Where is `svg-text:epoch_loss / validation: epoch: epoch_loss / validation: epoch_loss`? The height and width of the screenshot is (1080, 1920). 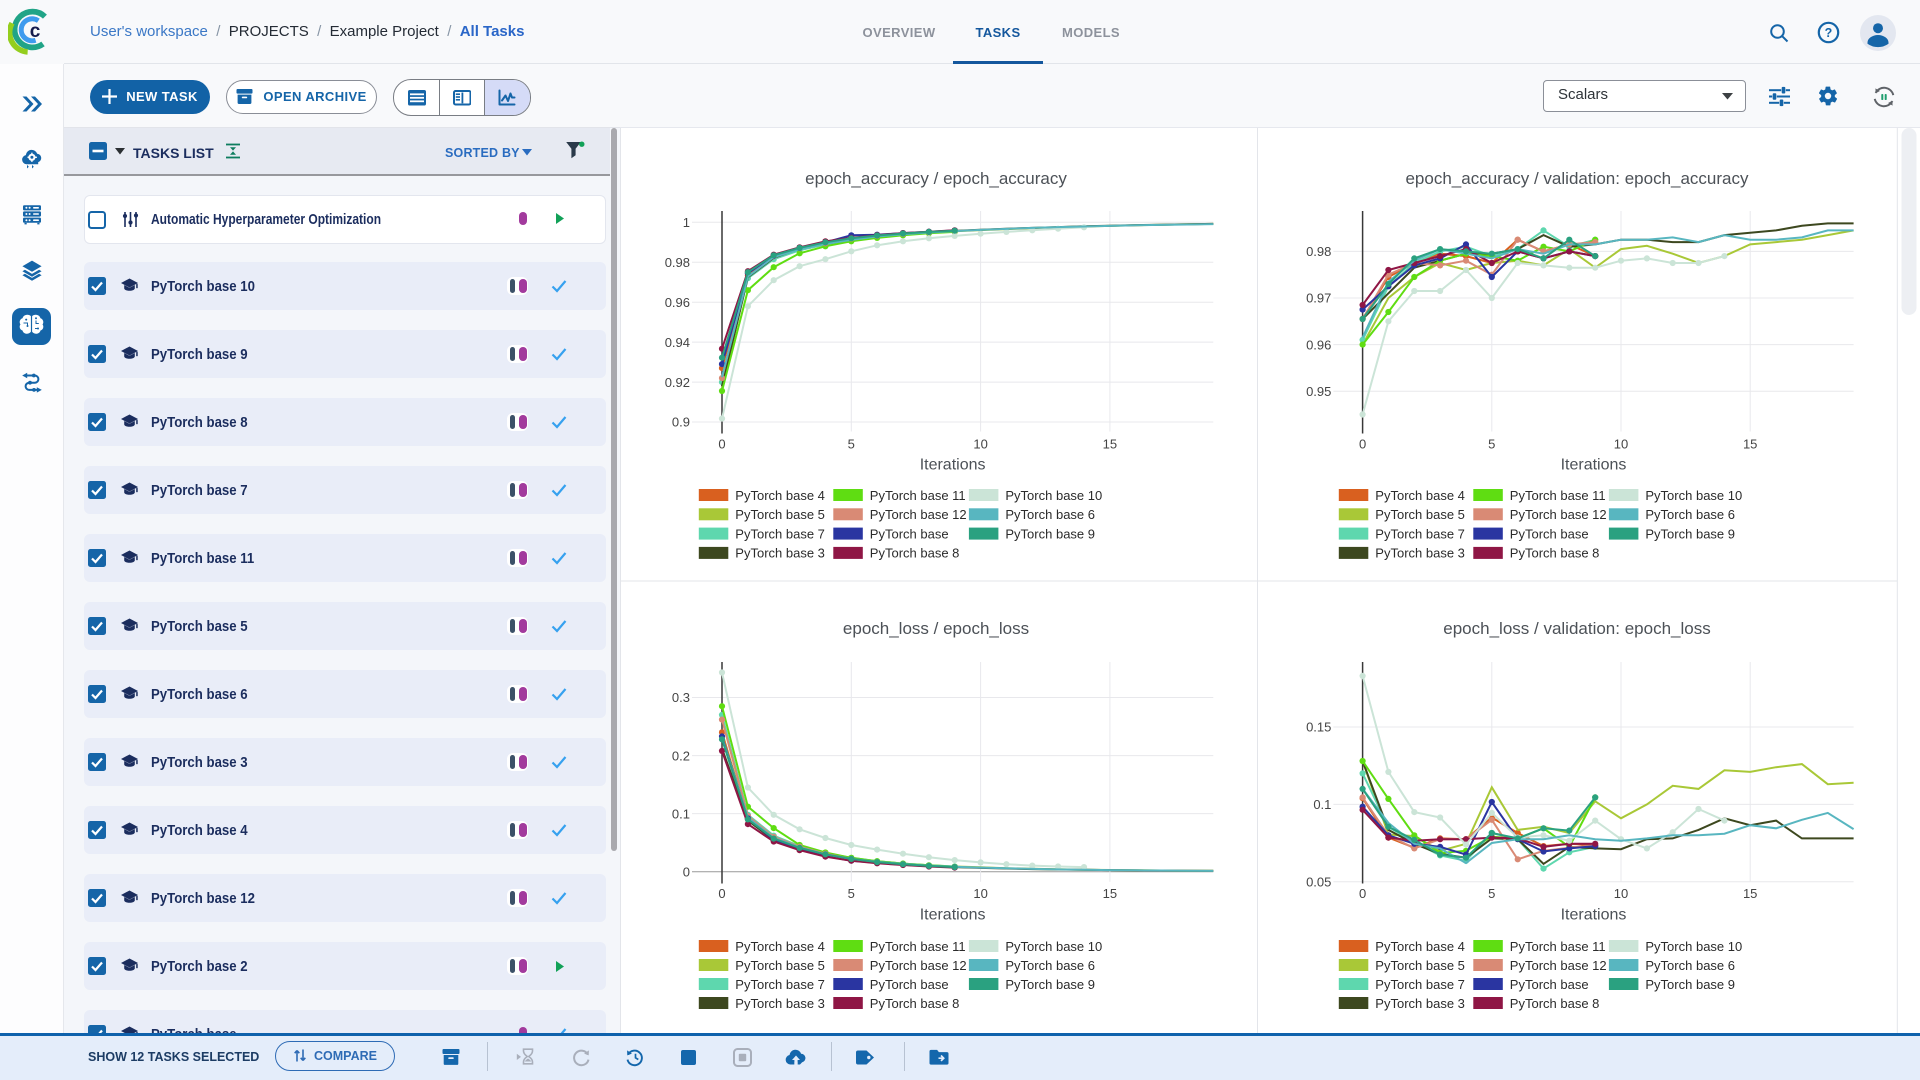 svg-text:epoch_loss / validation: epoch: epoch_loss / validation: epoch_loss is located at coordinates (1576, 628).